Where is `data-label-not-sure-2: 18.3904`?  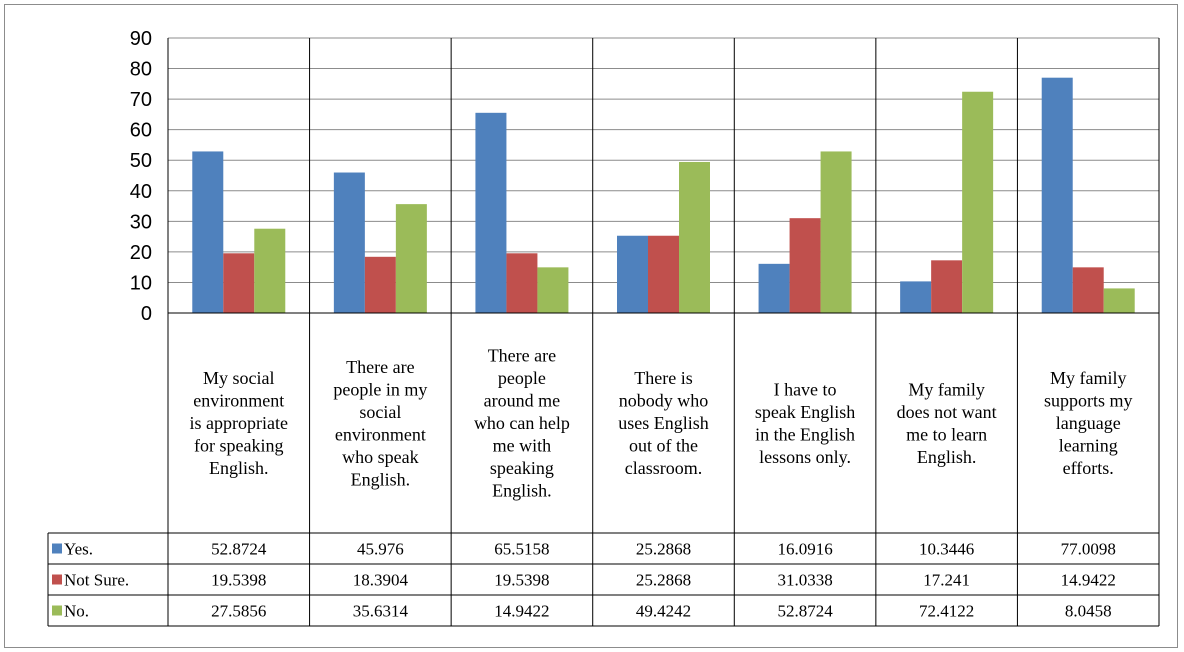 data-label-not-sure-2: 18.3904 is located at coordinates (381, 580).